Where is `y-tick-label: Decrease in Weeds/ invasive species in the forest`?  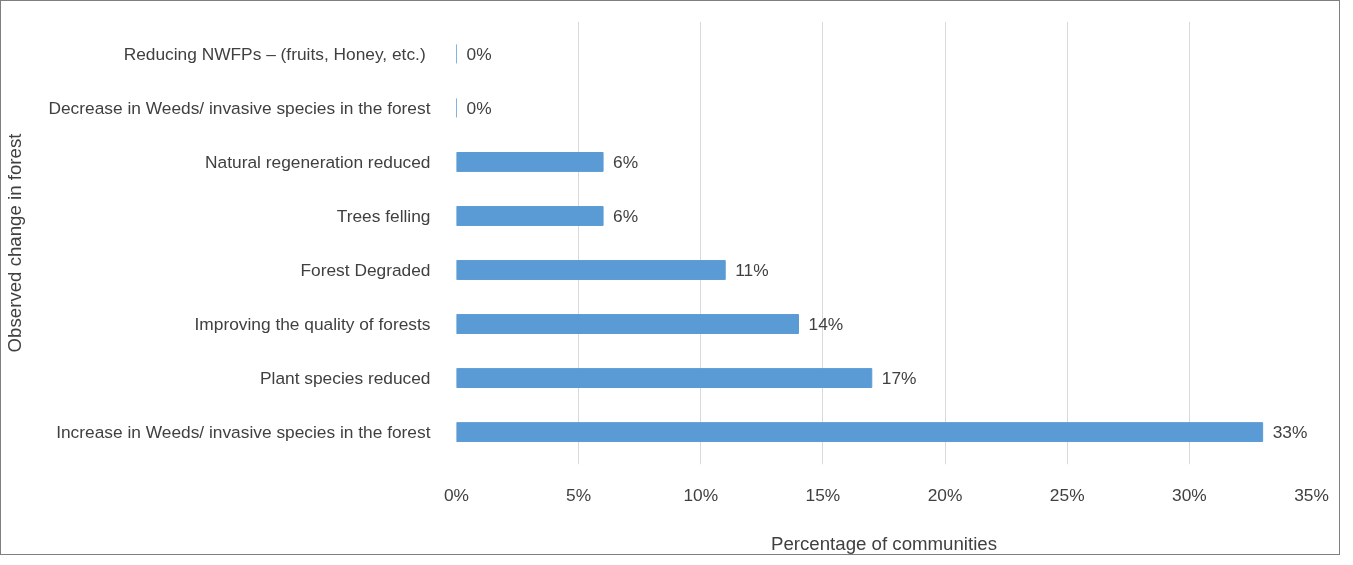 y-tick-label: Decrease in Weeds/ invasive species in the forest is located at coordinates (239, 107).